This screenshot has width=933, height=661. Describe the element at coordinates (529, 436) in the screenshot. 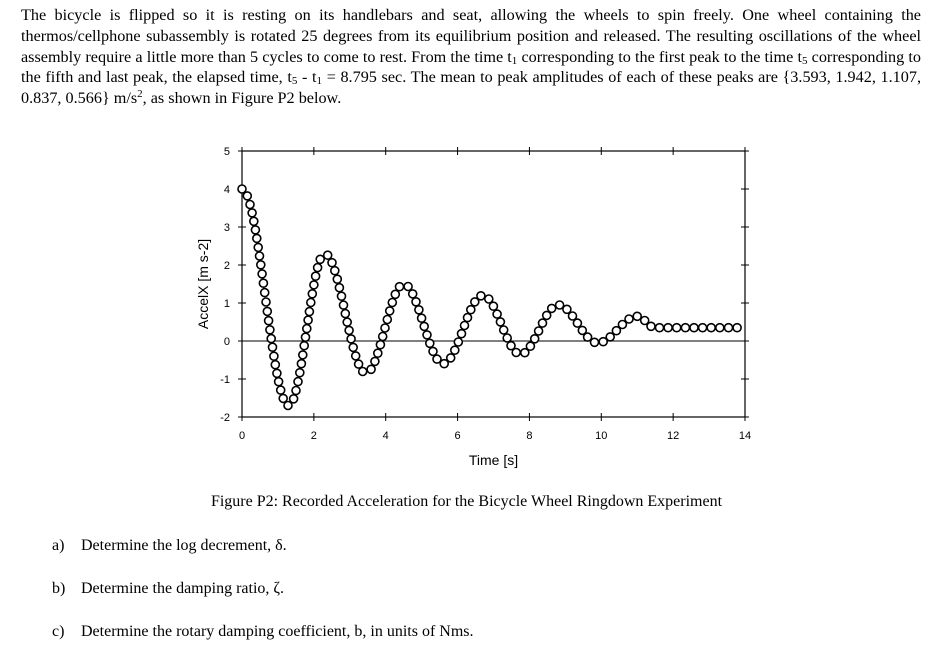

I see `x-tick-label: 8` at that location.